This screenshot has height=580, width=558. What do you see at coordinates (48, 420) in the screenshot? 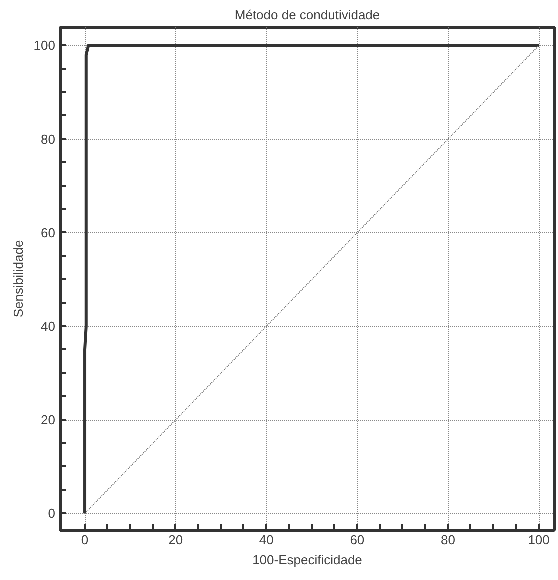
I see `y-tick-label: 20` at bounding box center [48, 420].